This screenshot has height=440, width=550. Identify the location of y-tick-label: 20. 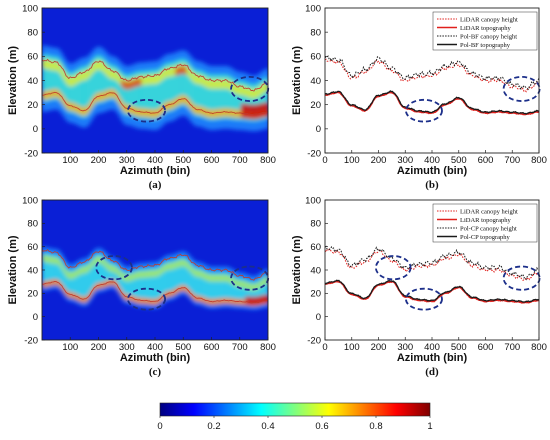
(32, 294).